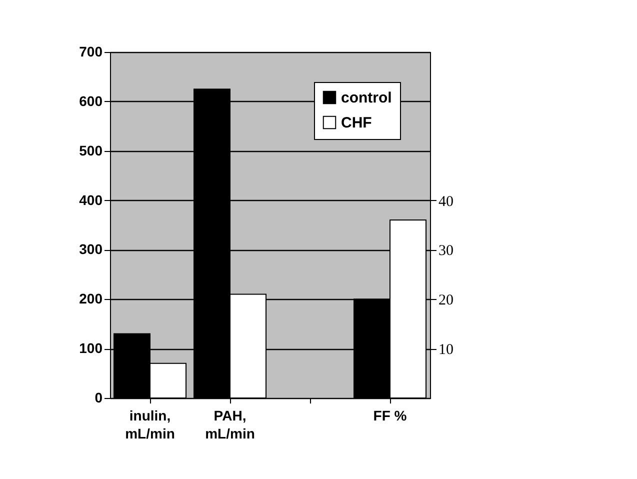  I want to click on y-tick-label: 200, so click(91, 298).